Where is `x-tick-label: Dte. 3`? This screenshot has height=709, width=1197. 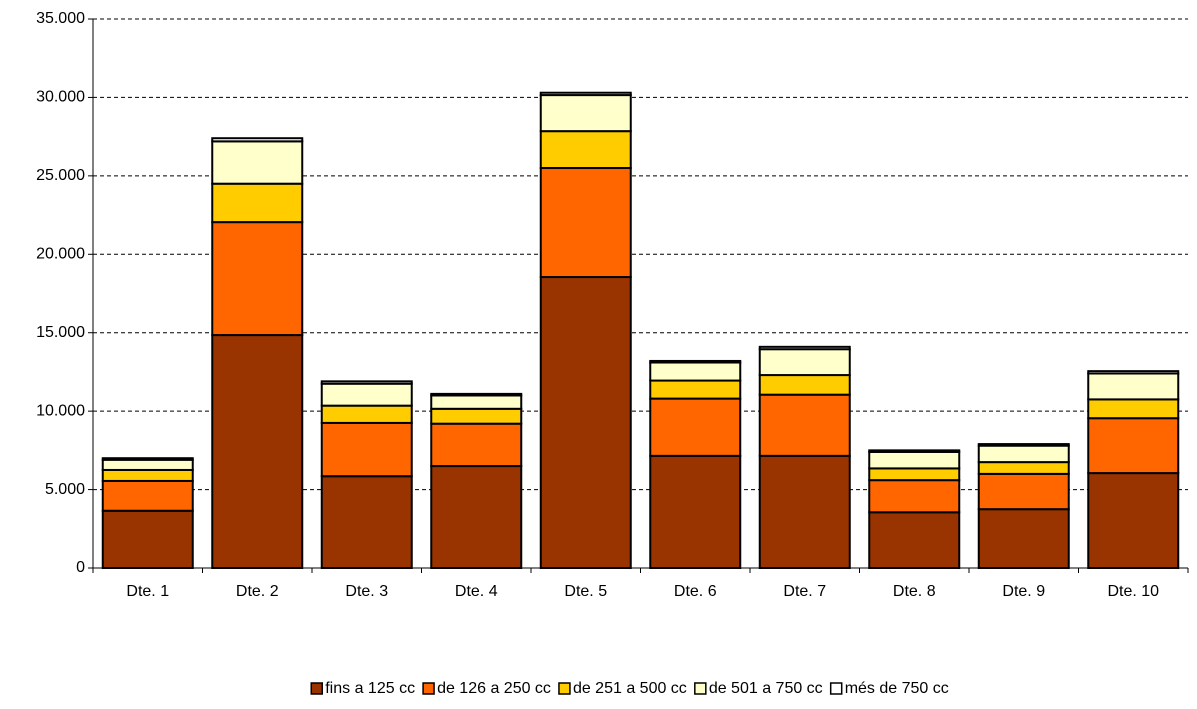
x-tick-label: Dte. 3 is located at coordinates (366, 591).